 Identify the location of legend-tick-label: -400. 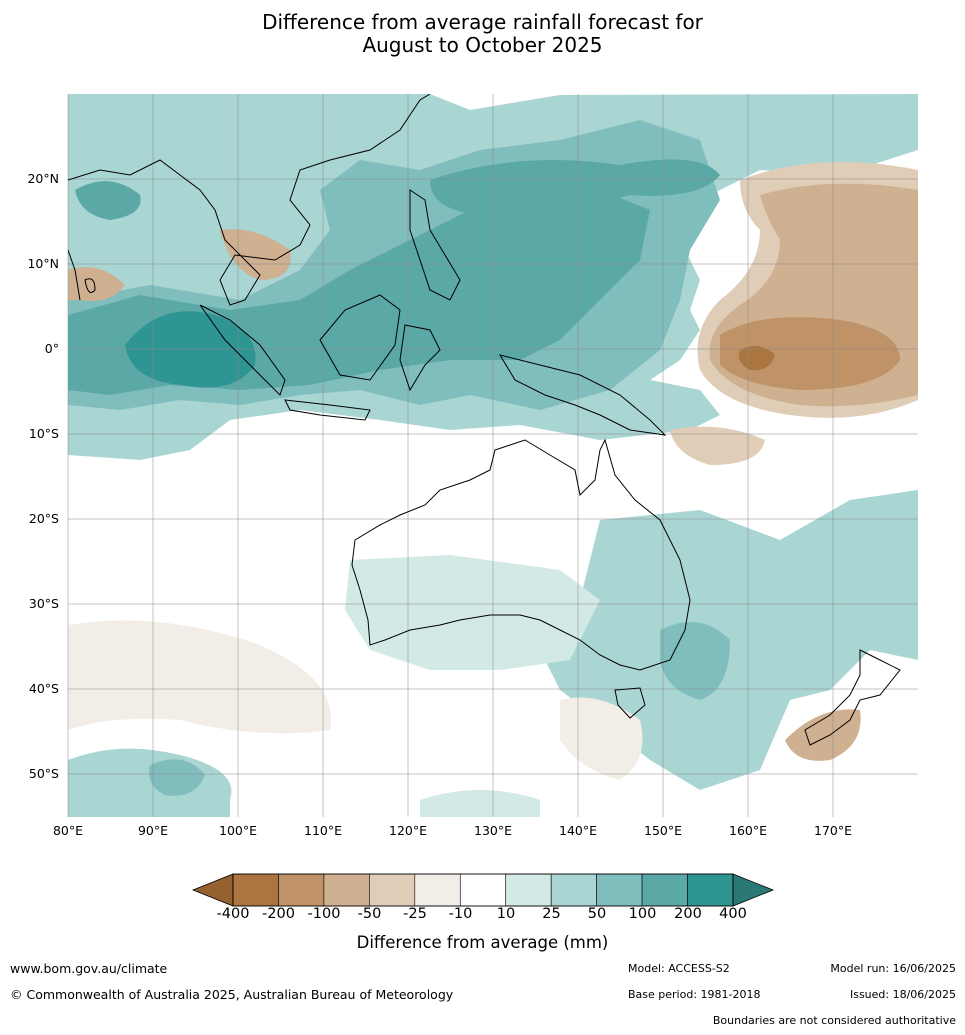
(233, 914).